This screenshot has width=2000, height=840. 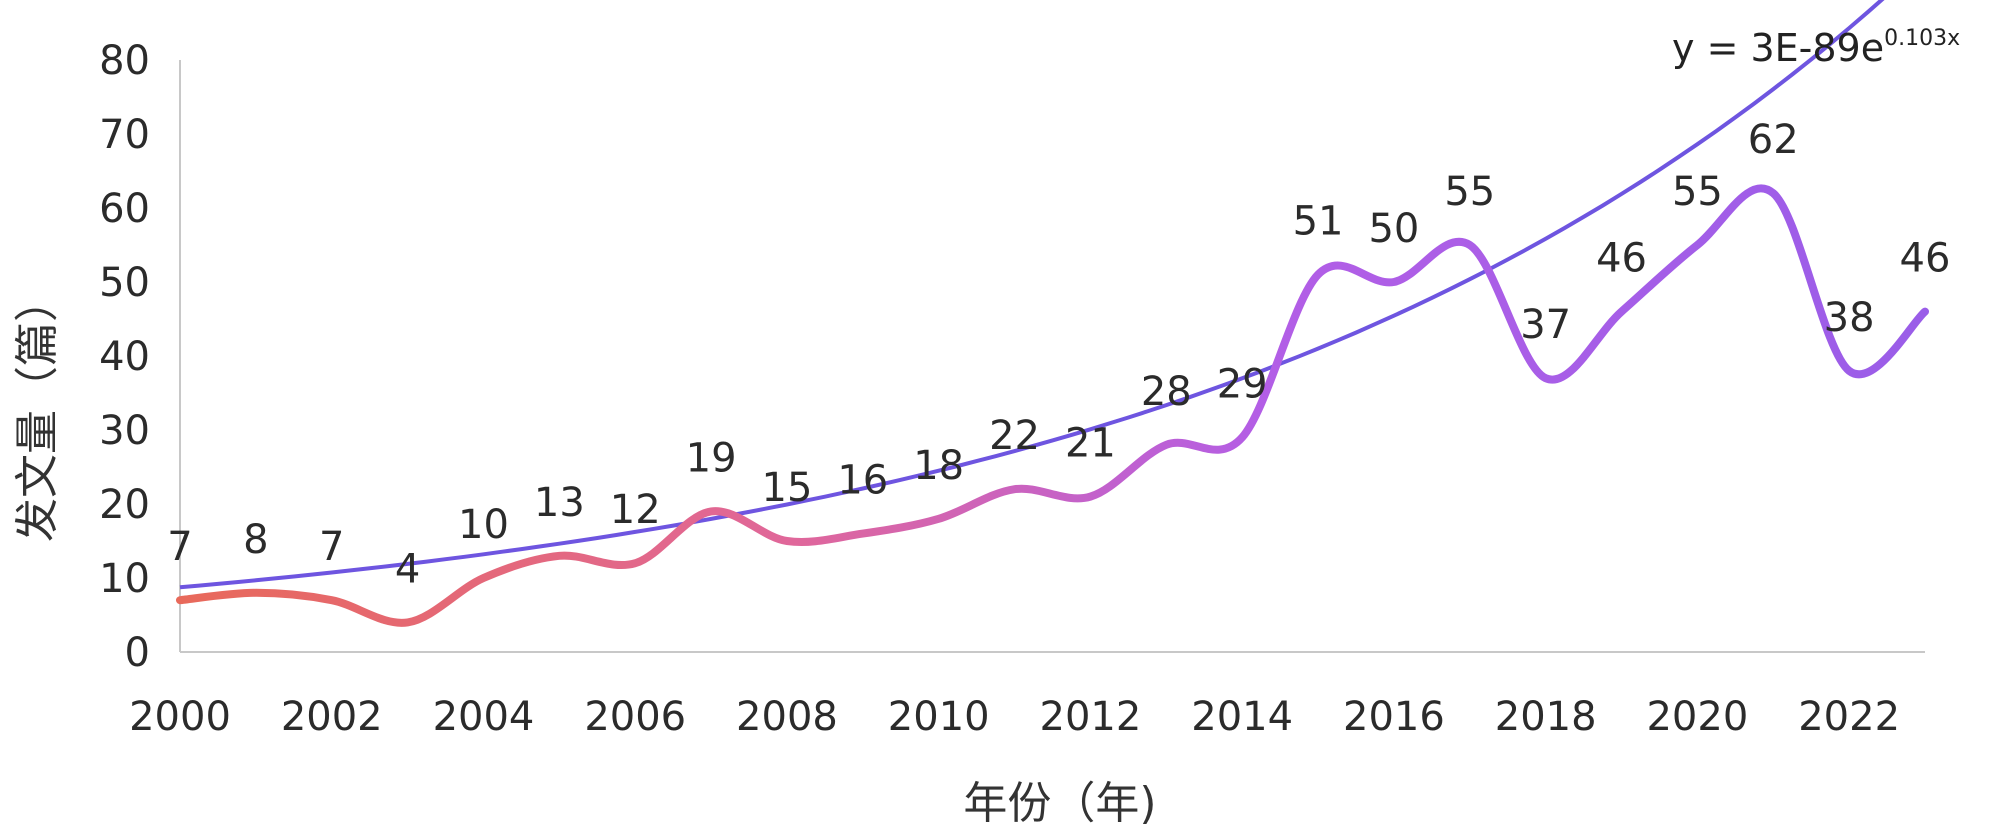 I want to click on data-label: 13, so click(x=559, y=503).